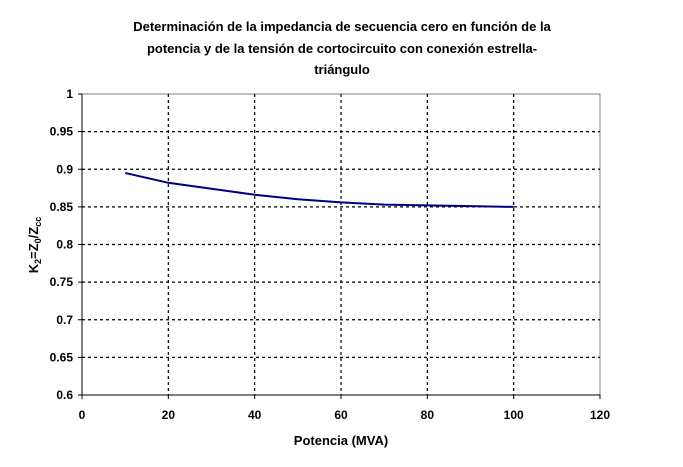  I want to click on y-axis-label-k: K, so click(33, 268).